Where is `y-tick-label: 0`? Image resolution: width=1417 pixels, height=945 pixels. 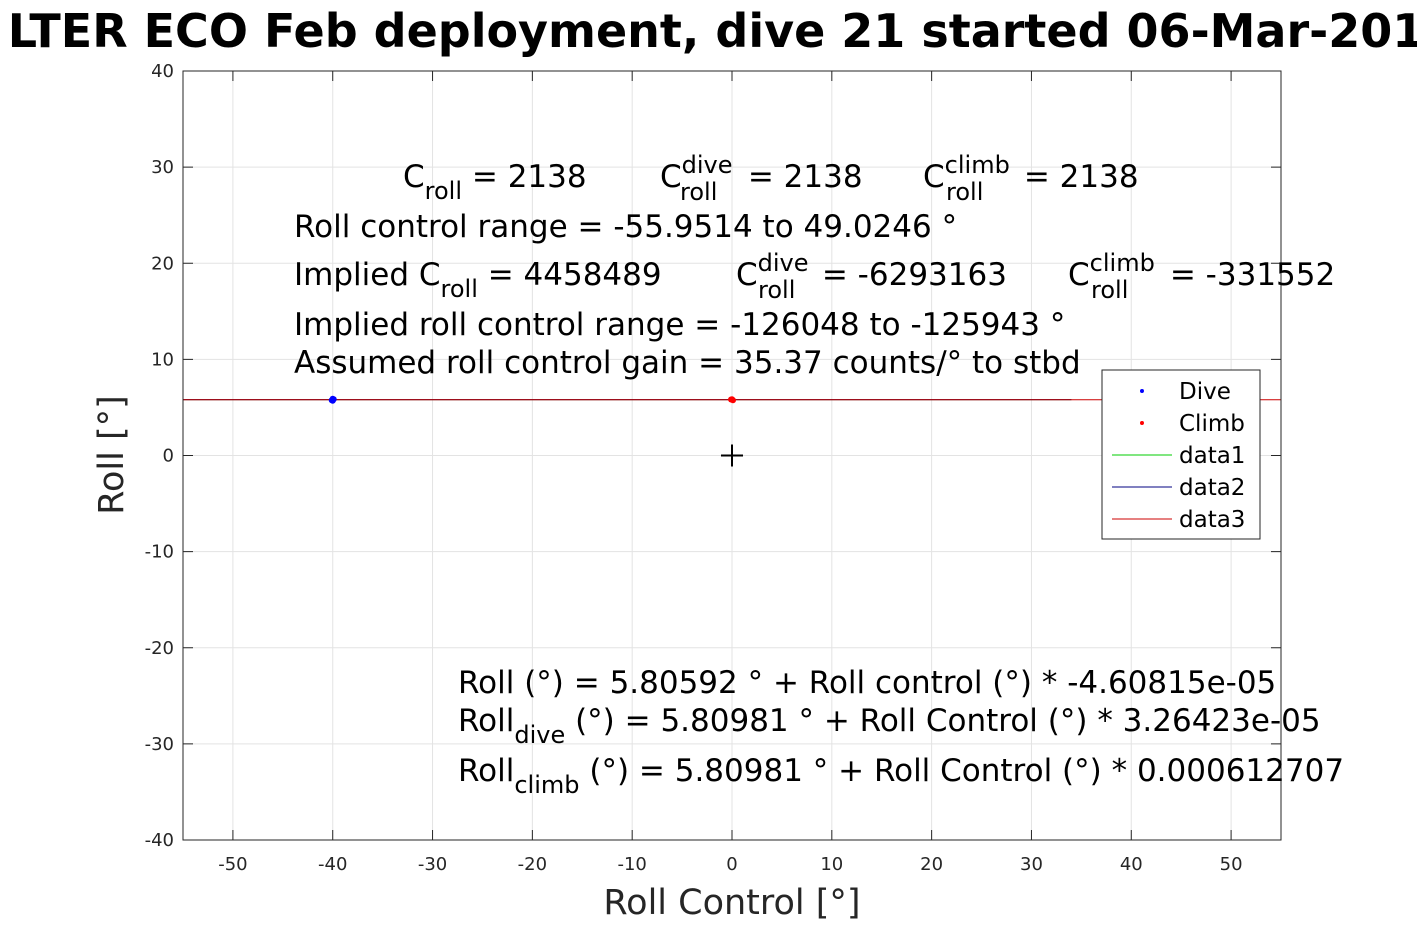
y-tick-label: 0 is located at coordinates (168, 456).